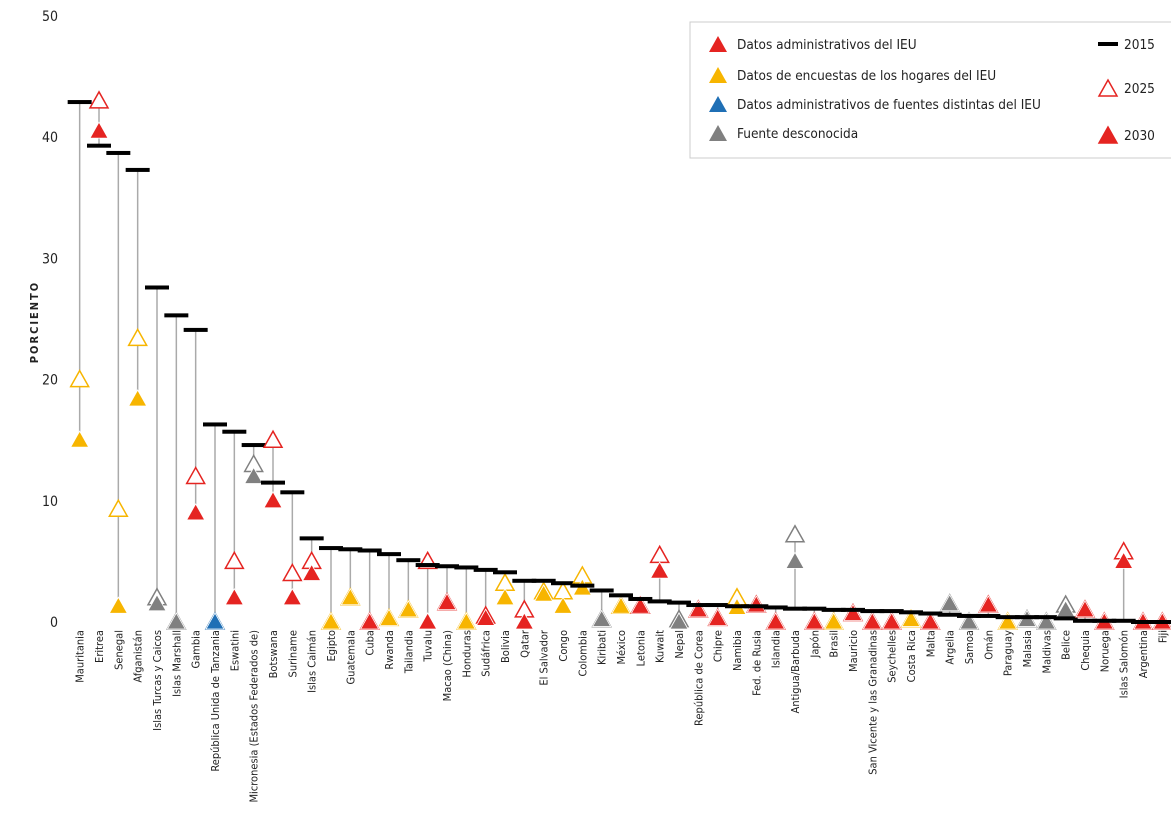 This screenshot has height=819, width=1171. I want to click on x-tick-label: Congo, so click(563, 646).